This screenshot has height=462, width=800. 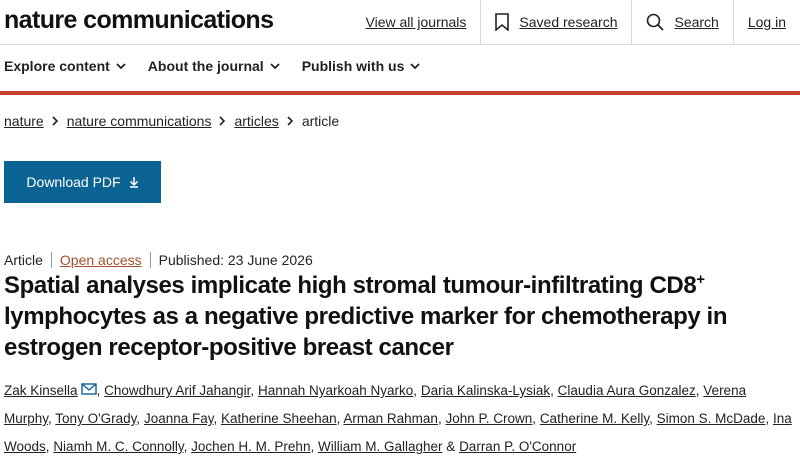 I want to click on nav-link: Log in, so click(x=766, y=22).